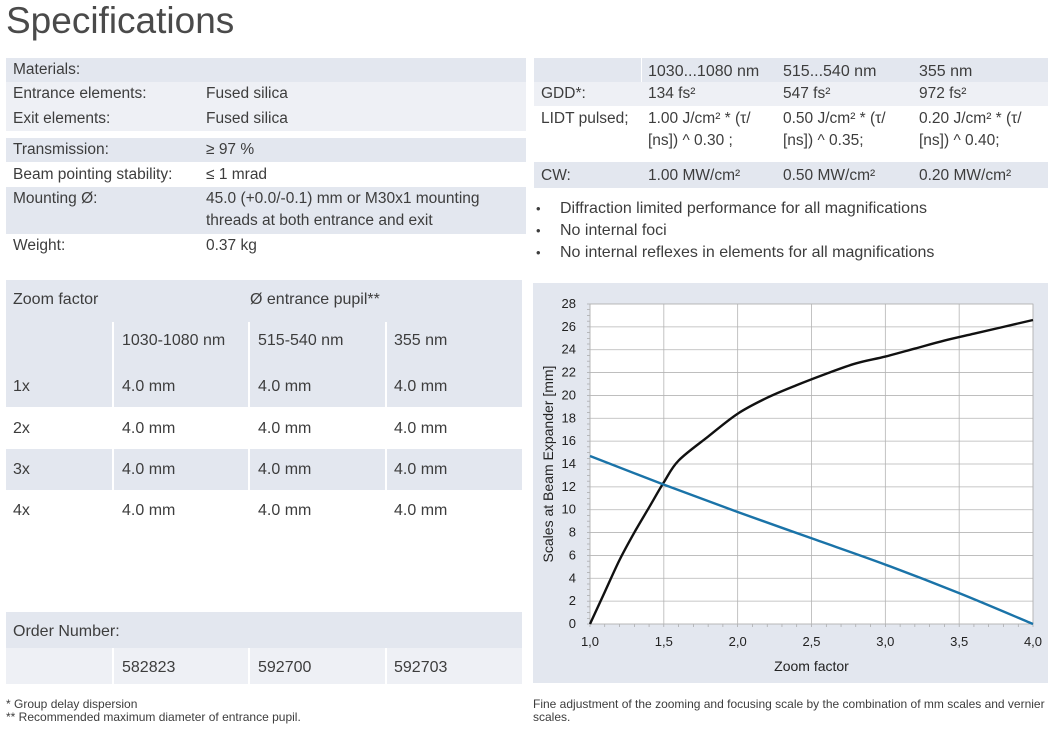 This screenshot has width=1053, height=730. I want to click on y-tick-label: 12, so click(569, 486).